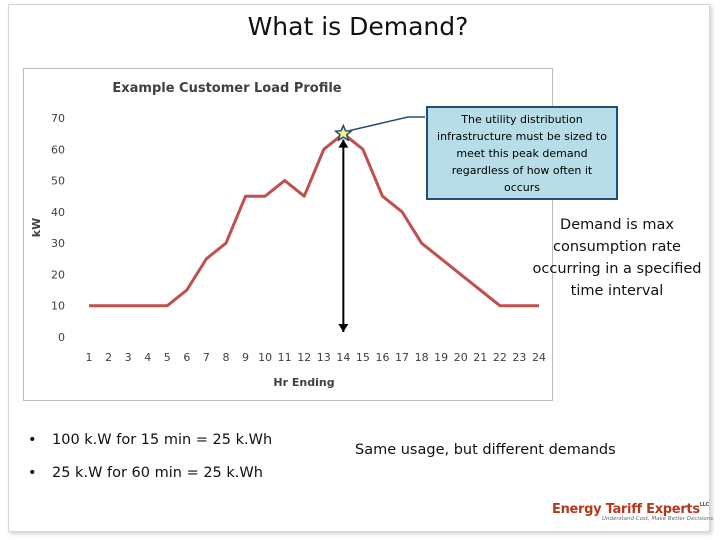 The height and width of the screenshot is (540, 720). I want to click on x-tick-label: 14, so click(343, 357).